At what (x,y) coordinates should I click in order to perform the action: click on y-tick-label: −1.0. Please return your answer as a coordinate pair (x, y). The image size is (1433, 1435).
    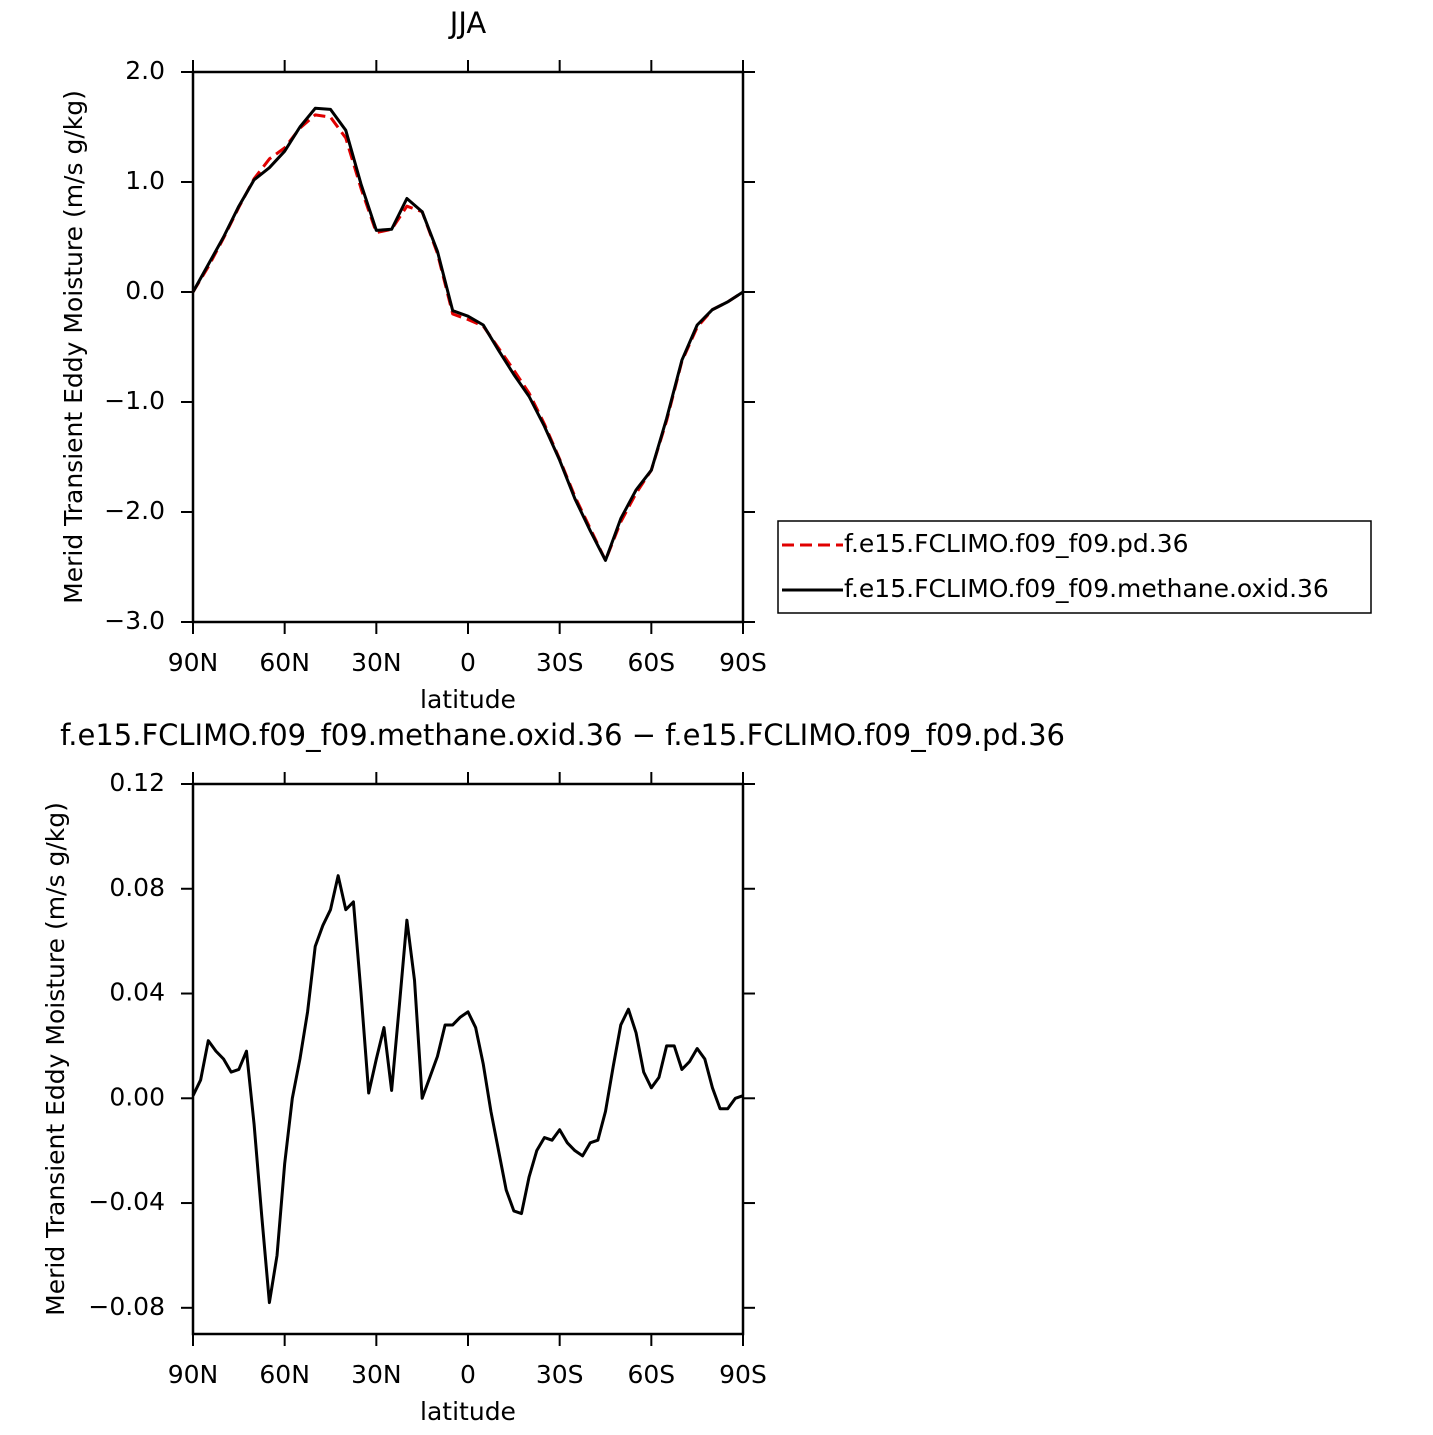
    Looking at the image, I should click on (134, 400).